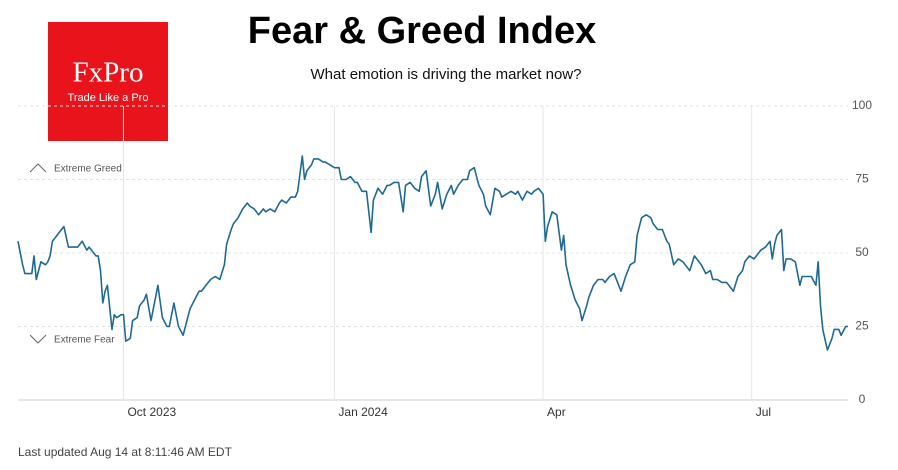 The image size is (898, 470). Describe the element at coordinates (38, 339) in the screenshot. I see `fear-arrow` at that location.